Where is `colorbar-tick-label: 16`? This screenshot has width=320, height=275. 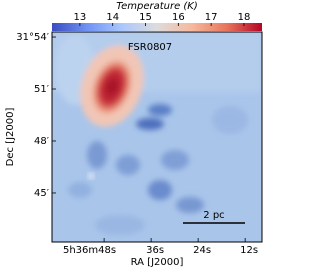 colorbar-tick-label: 16 is located at coordinates (178, 17).